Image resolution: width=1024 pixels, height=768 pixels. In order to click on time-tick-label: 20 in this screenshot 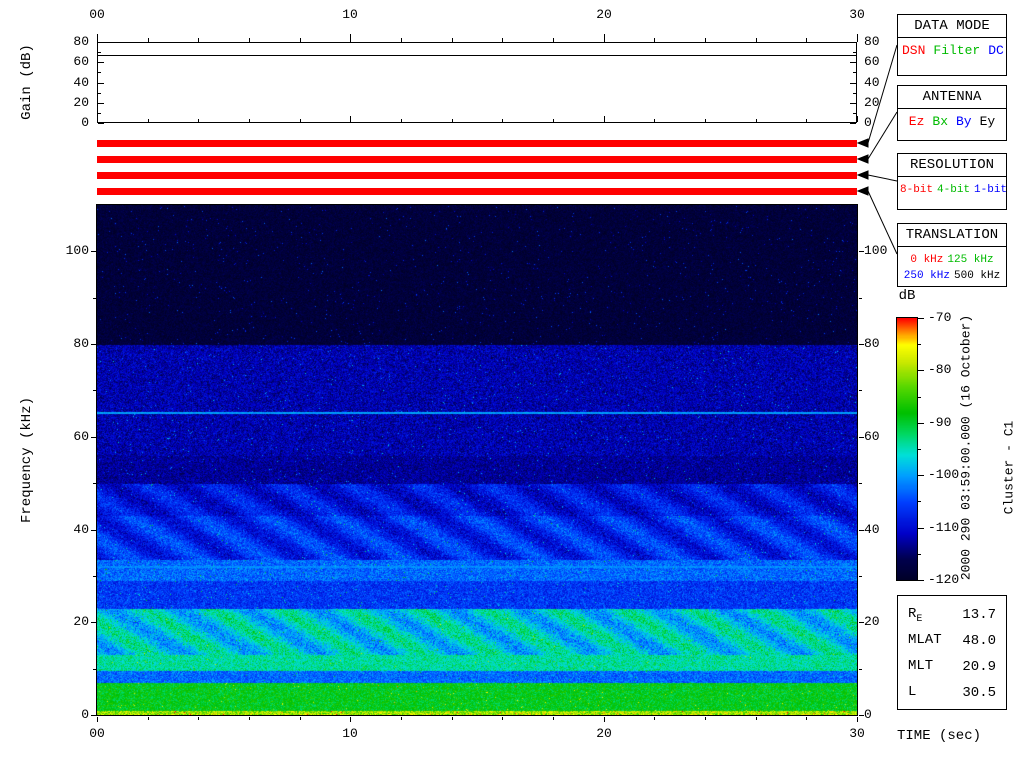, I will do `click(604, 733)`.